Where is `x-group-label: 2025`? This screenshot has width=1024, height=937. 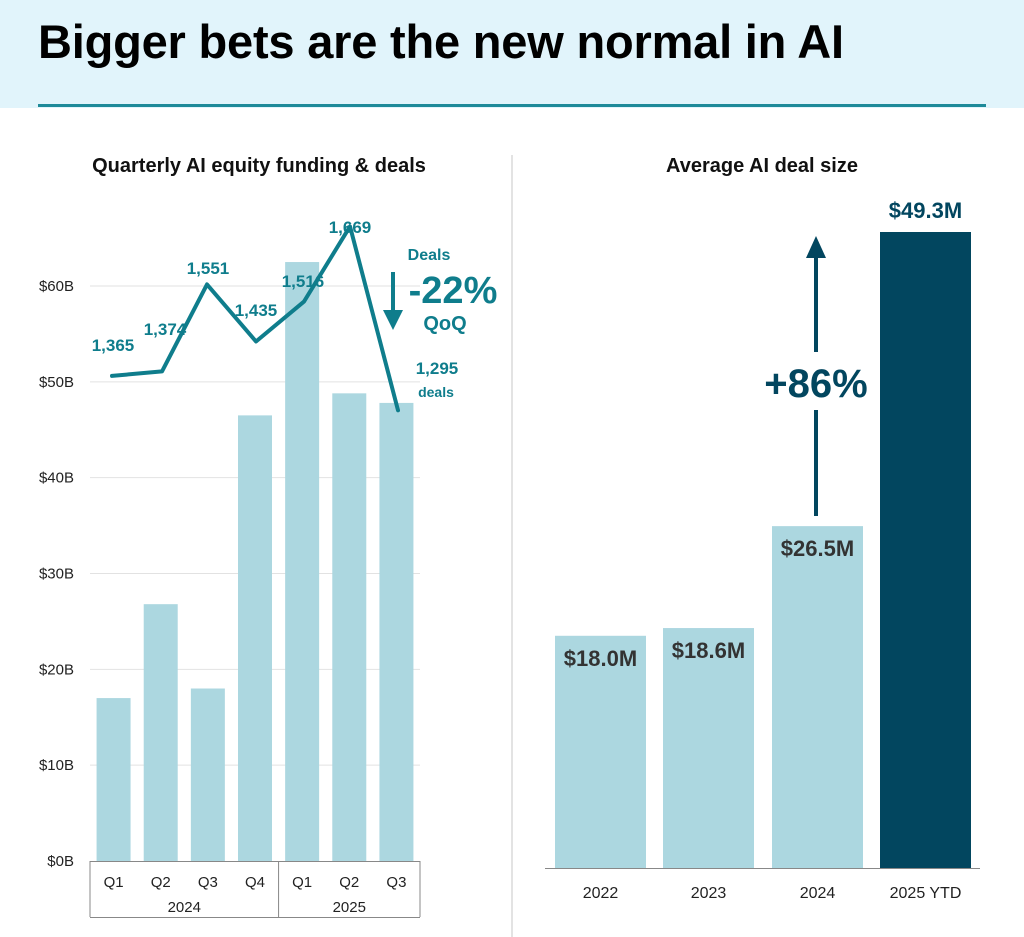 x-group-label: 2025 is located at coordinates (349, 907).